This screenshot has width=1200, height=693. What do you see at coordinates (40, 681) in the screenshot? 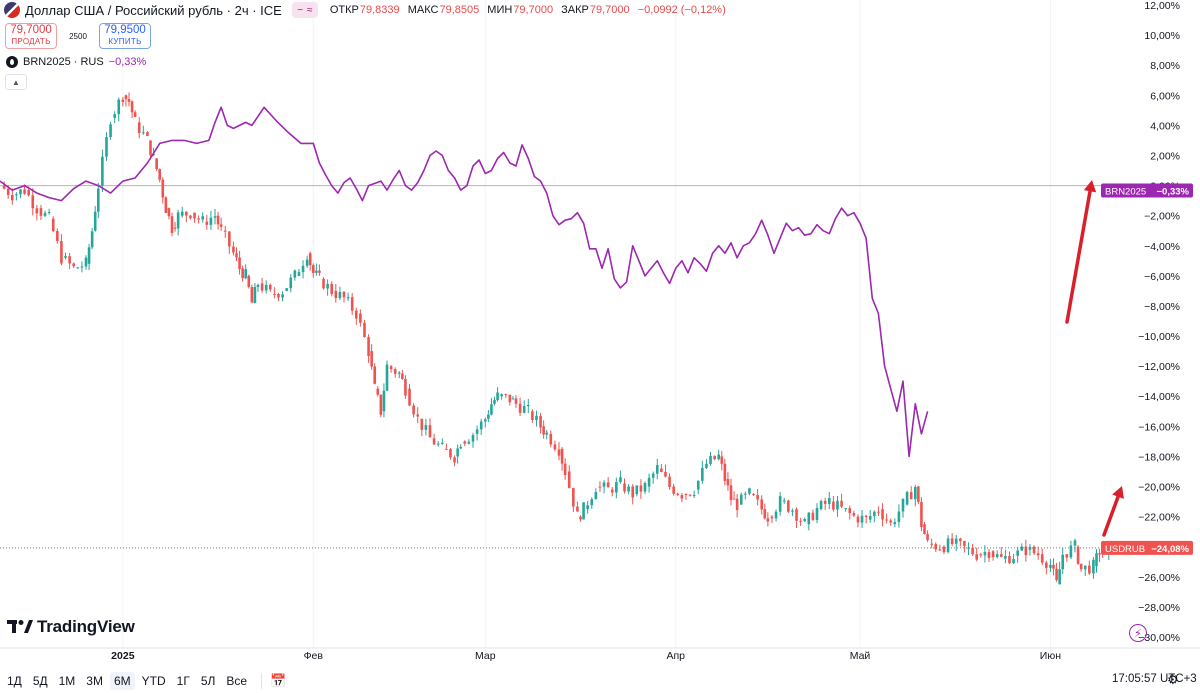
I see `timeframe-5d: 5Д` at bounding box center [40, 681].